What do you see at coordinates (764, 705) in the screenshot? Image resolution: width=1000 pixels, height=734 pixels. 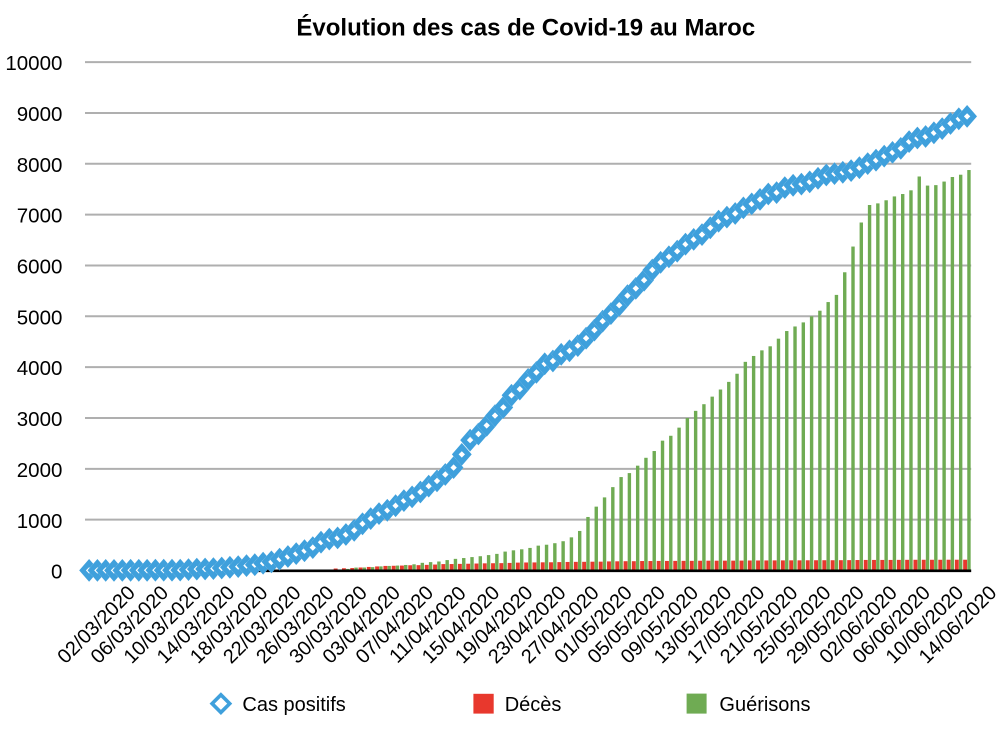 I see `svg-text: Guérisons` at bounding box center [764, 705].